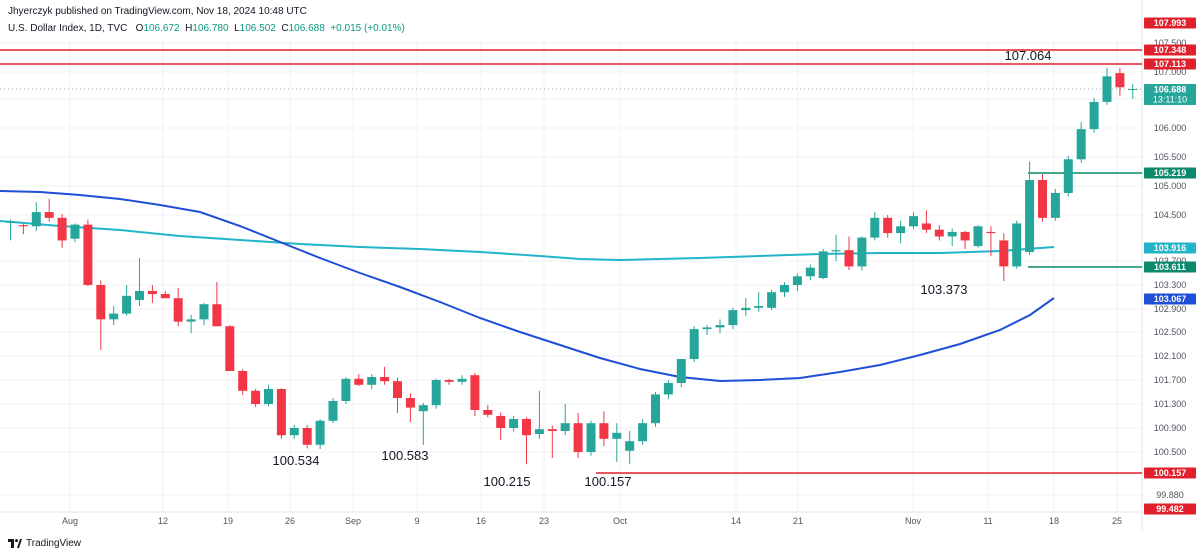 The width and height of the screenshot is (1200, 555). I want to click on price-tag-label: 103.916, so click(1170, 248).